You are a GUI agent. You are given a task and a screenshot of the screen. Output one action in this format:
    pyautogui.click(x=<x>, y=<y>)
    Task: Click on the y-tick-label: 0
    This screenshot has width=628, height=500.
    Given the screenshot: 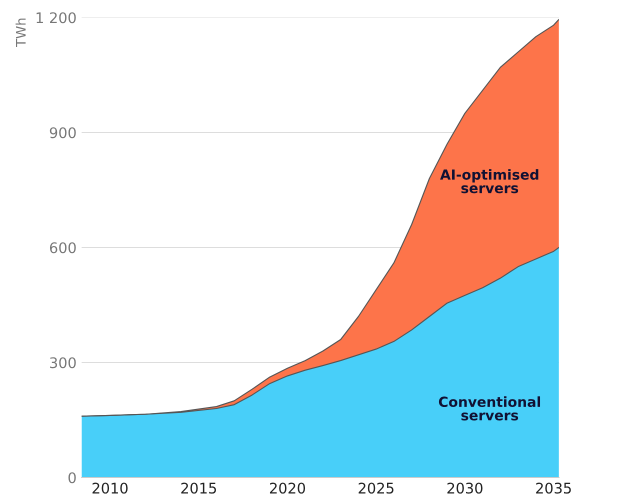 What is the action you would take?
    pyautogui.click(x=72, y=478)
    